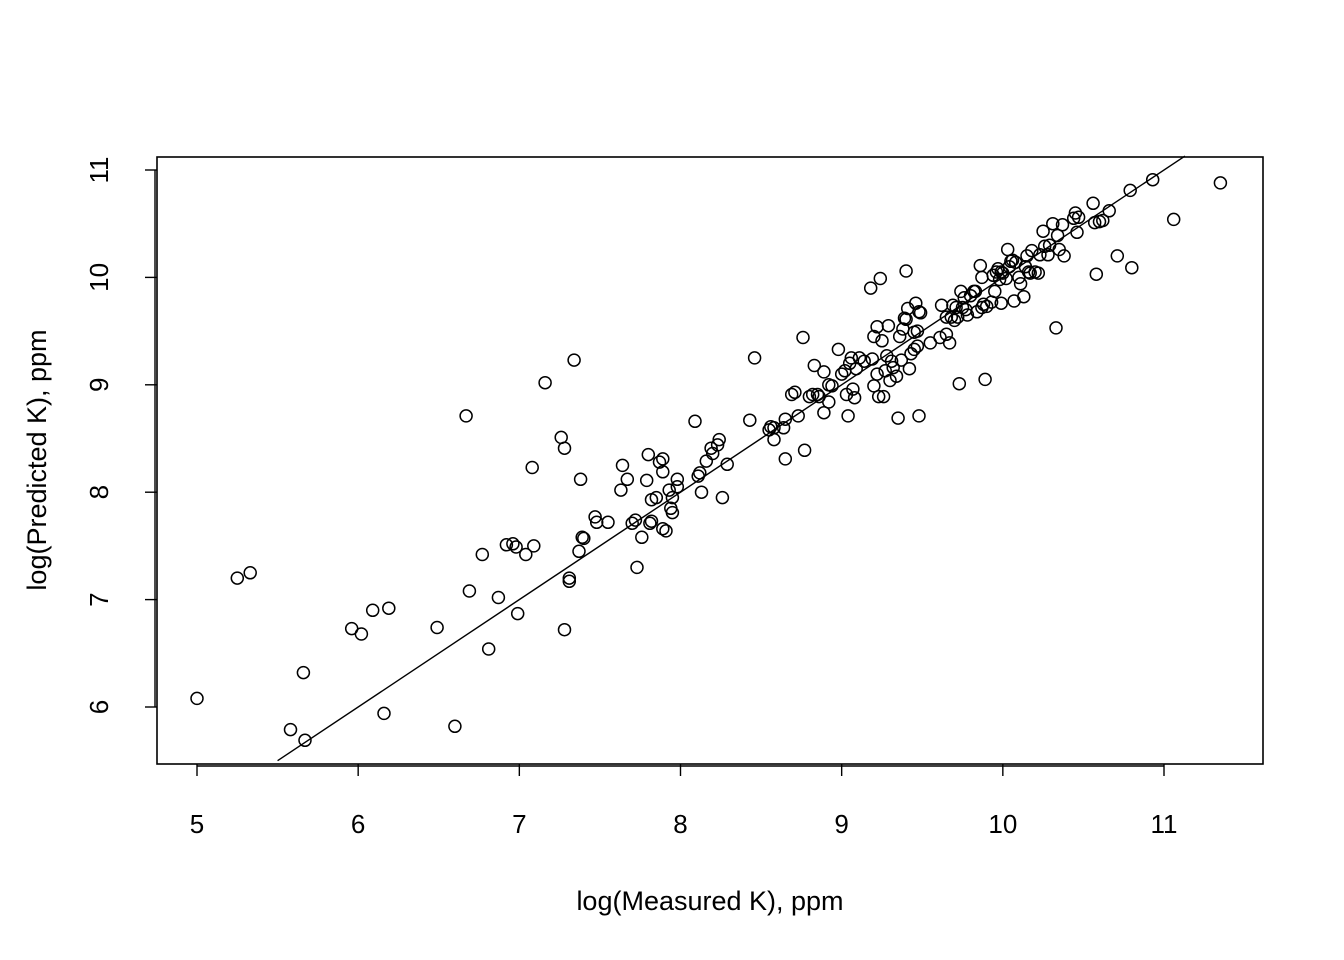 Image resolution: width=1344 pixels, height=960 pixels. I want to click on x-tick-label: 7, so click(519, 824).